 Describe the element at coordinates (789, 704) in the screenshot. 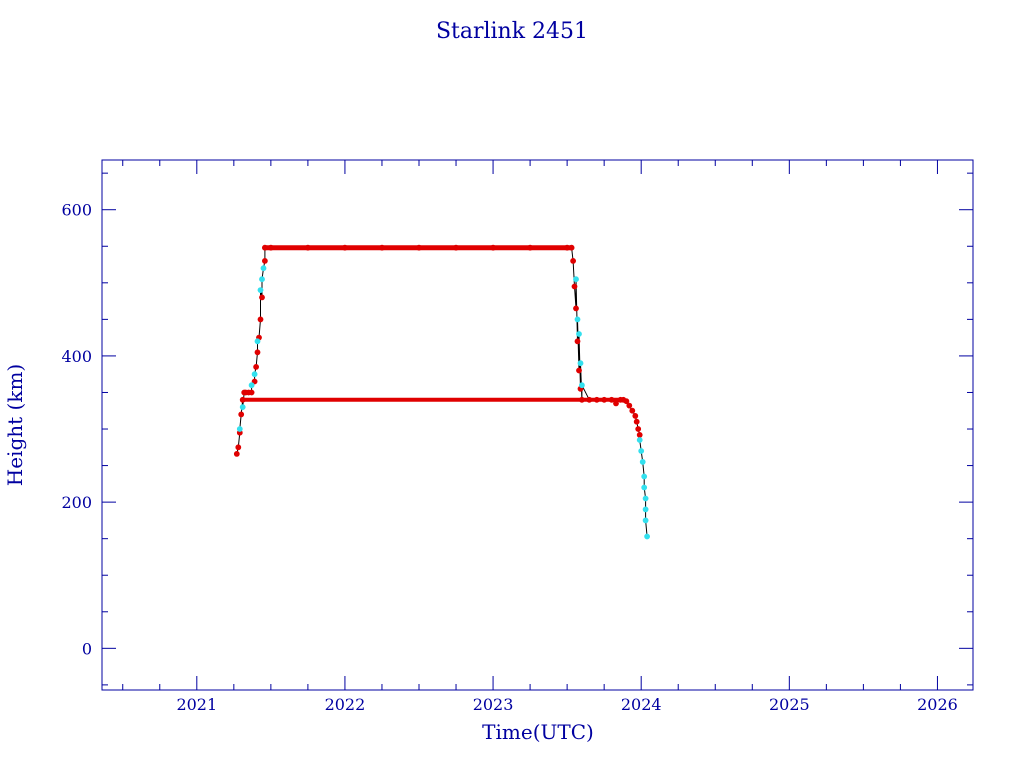

I see `x-tick-label: 2025` at that location.